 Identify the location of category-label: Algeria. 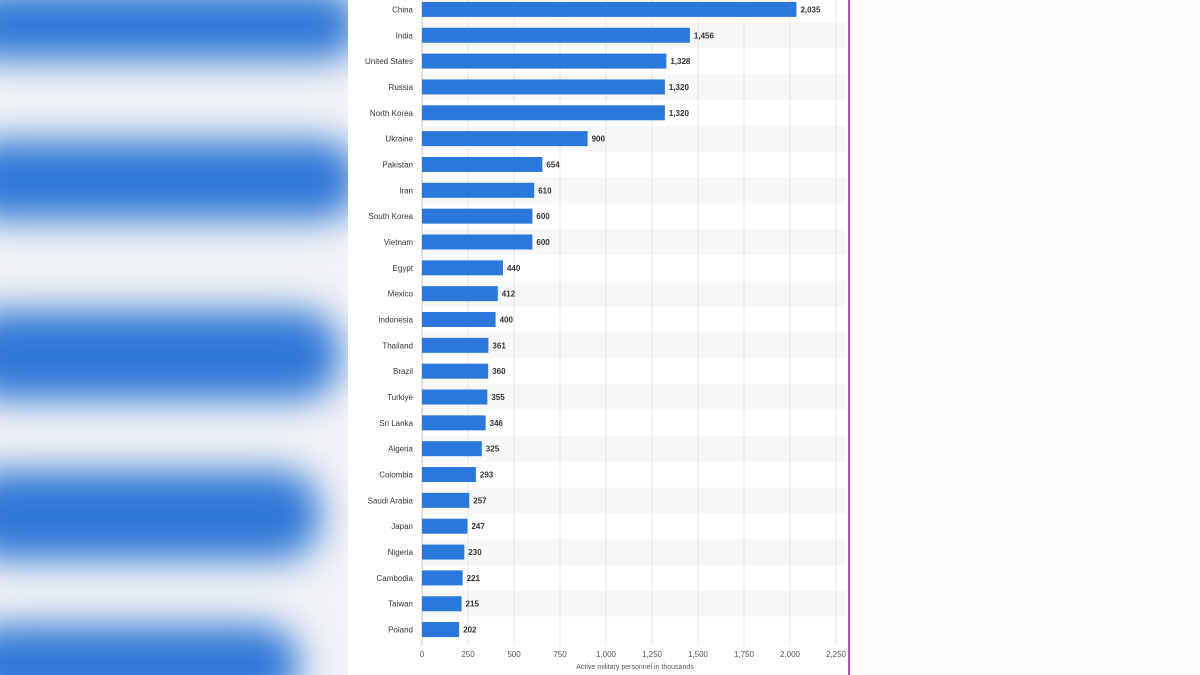
(400, 449).